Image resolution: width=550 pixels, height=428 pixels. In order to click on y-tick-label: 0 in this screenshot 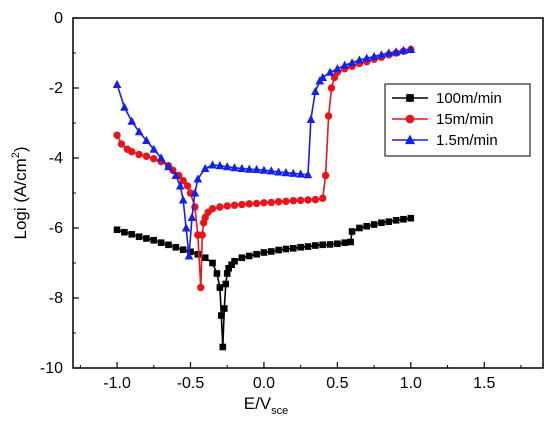, I will do `click(58, 18)`.